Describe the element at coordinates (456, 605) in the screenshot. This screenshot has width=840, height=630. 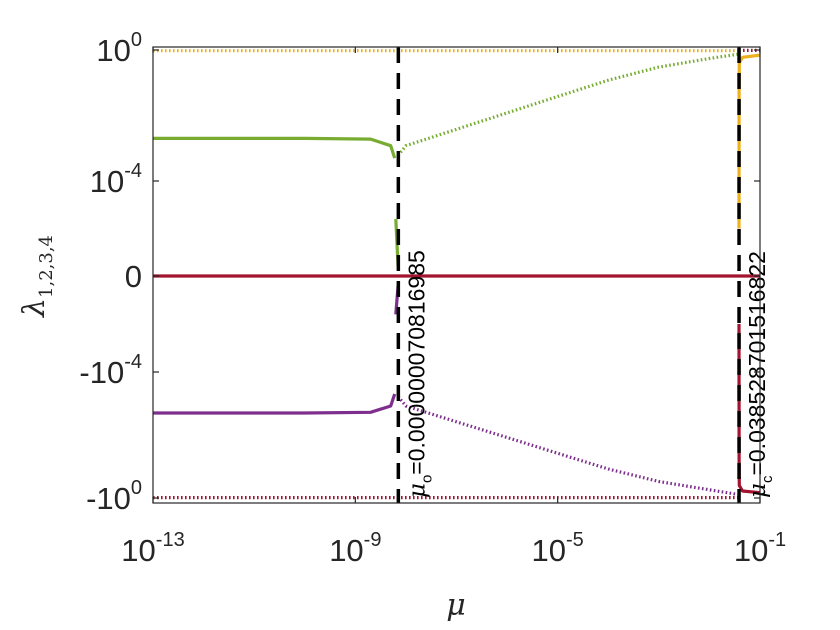
I see `x-axis-label: μ` at that location.